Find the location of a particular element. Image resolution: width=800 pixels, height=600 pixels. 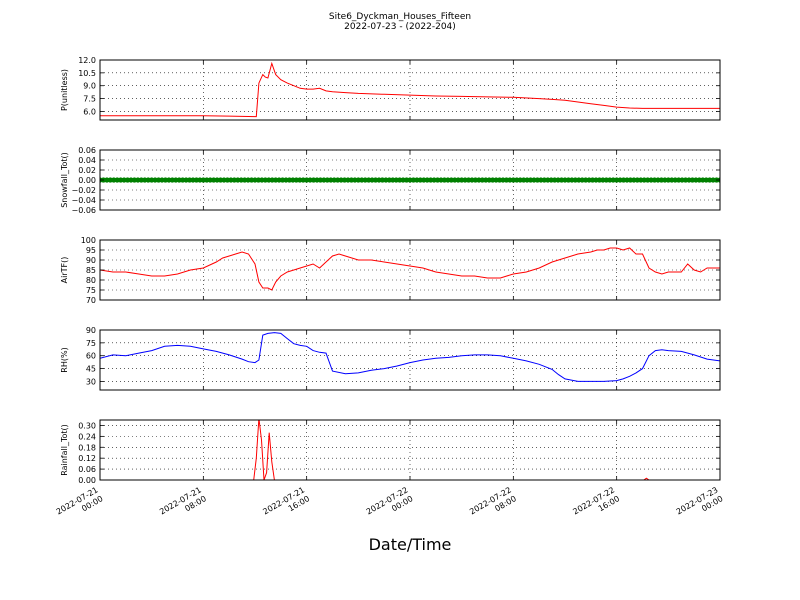

scatter-points is located at coordinates (410, 180).